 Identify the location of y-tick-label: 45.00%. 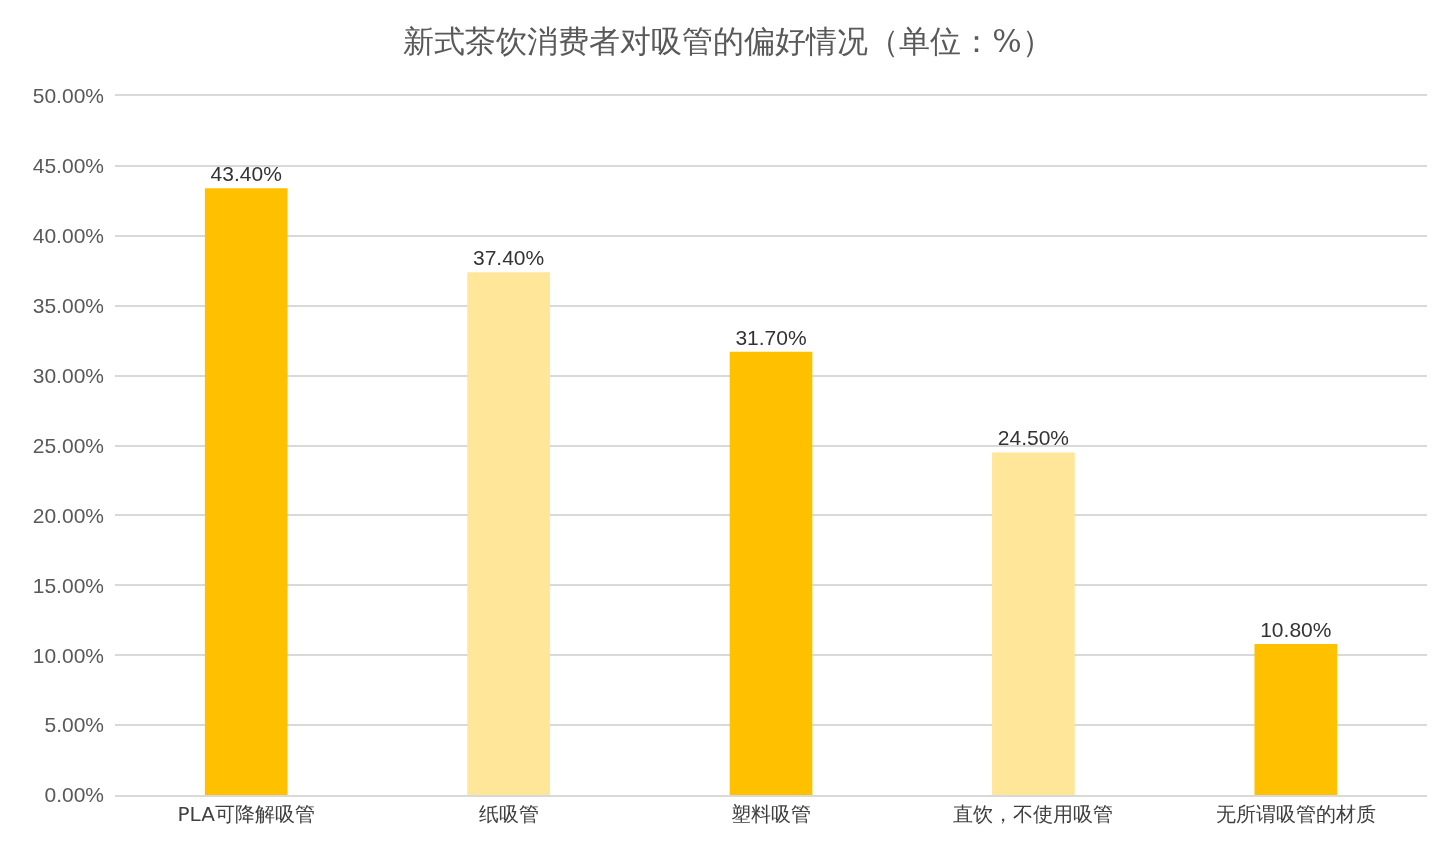
(68, 166).